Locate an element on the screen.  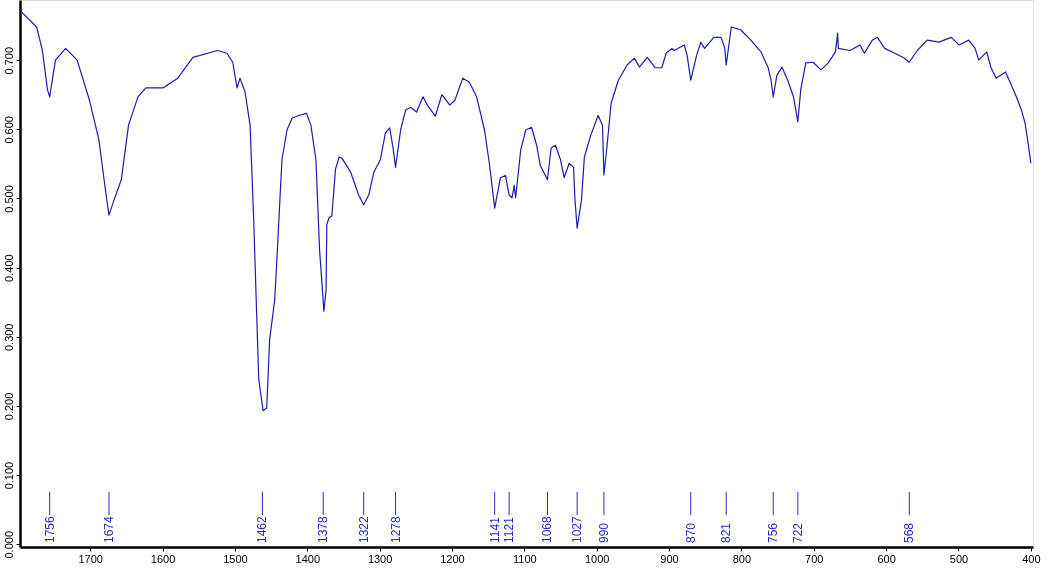
y-tick-label: 0.500 is located at coordinates (8, 199).